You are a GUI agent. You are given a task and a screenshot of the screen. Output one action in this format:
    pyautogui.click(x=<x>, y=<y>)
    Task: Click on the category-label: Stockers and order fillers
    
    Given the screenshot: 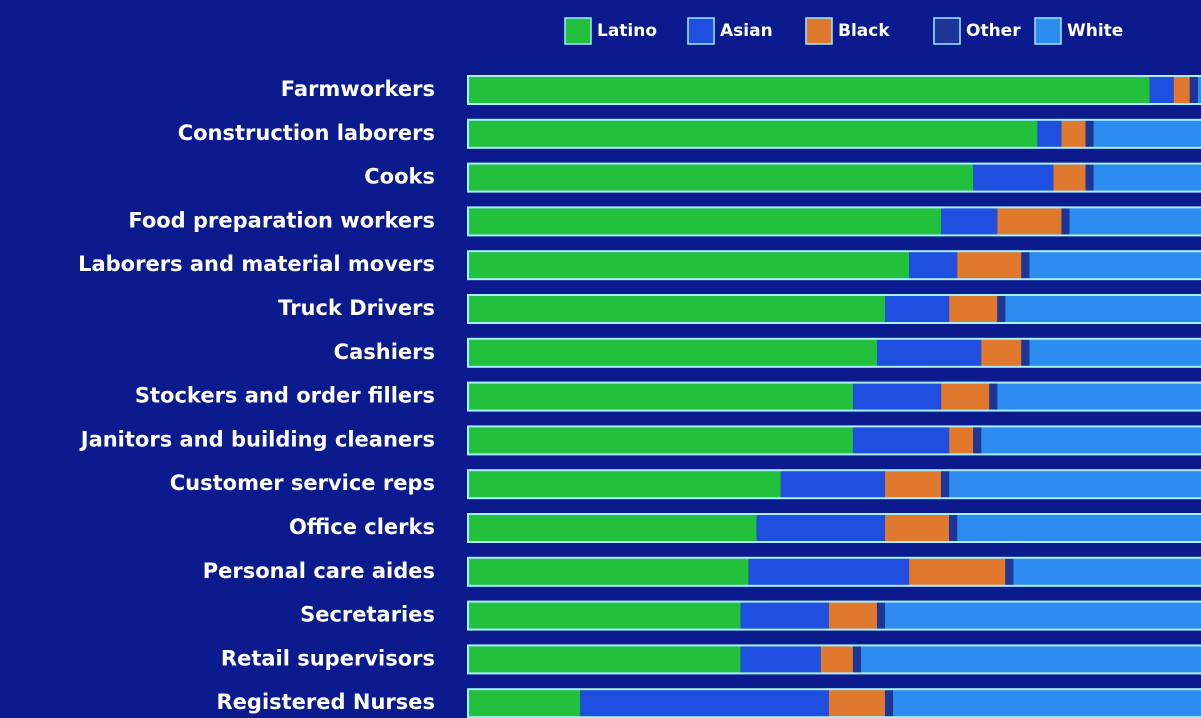 What is the action you would take?
    pyautogui.click(x=285, y=396)
    